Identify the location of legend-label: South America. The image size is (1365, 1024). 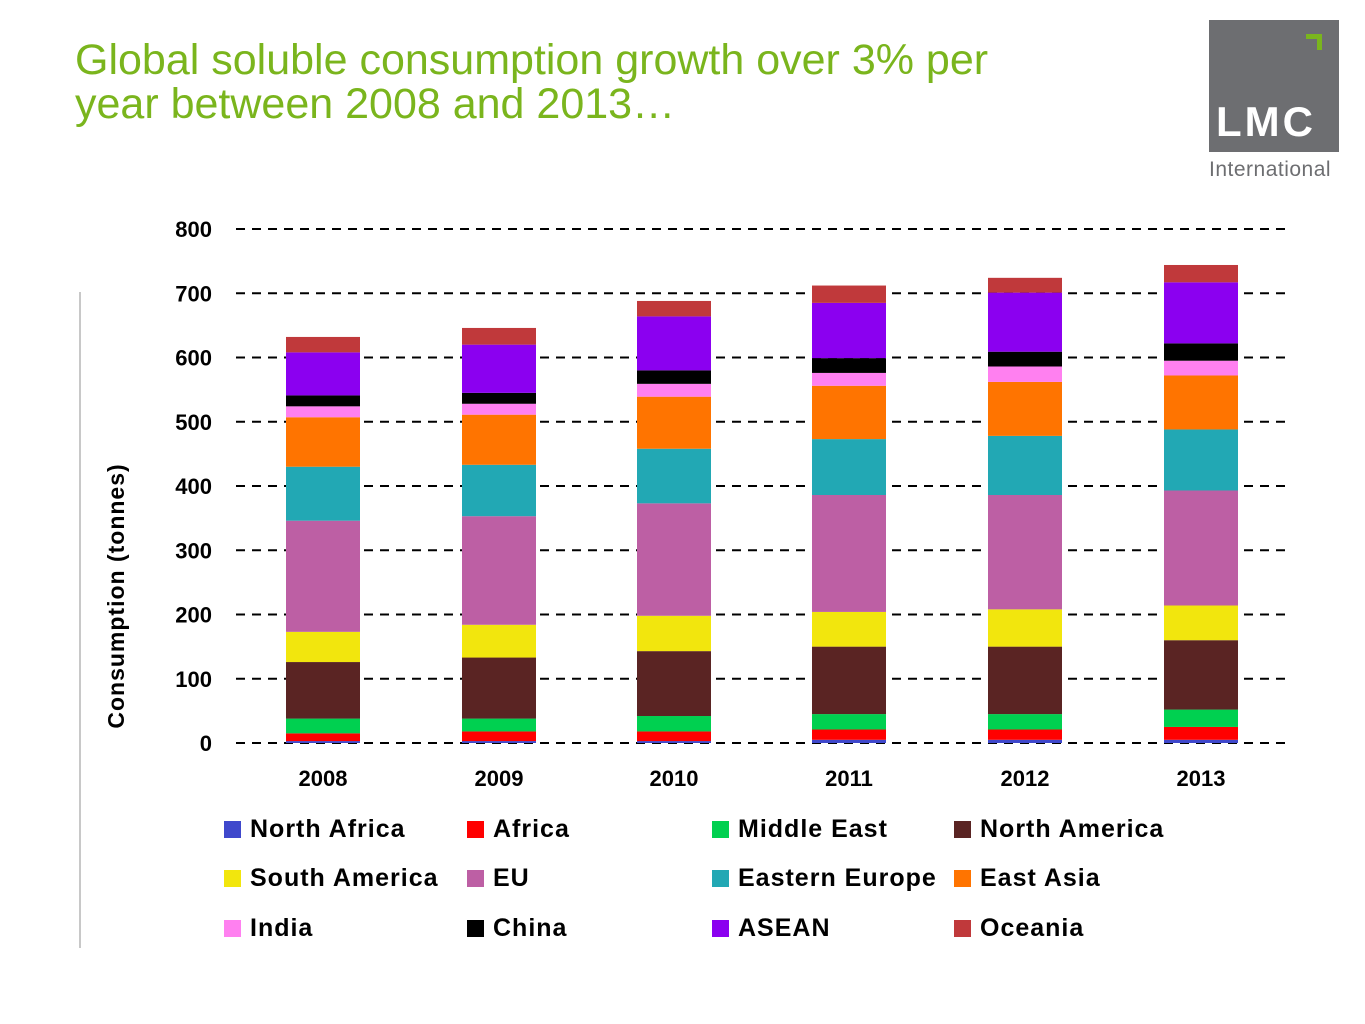
(344, 877).